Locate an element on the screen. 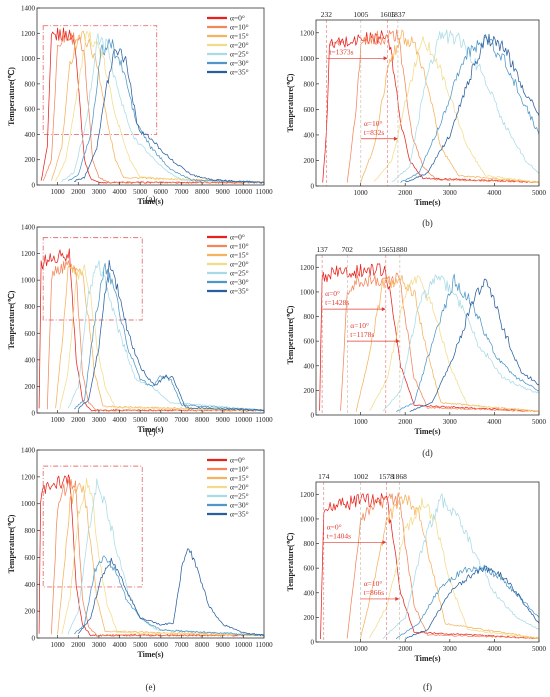 This screenshot has width=550, height=697. panel-caption: (a) is located at coordinates (151, 199).